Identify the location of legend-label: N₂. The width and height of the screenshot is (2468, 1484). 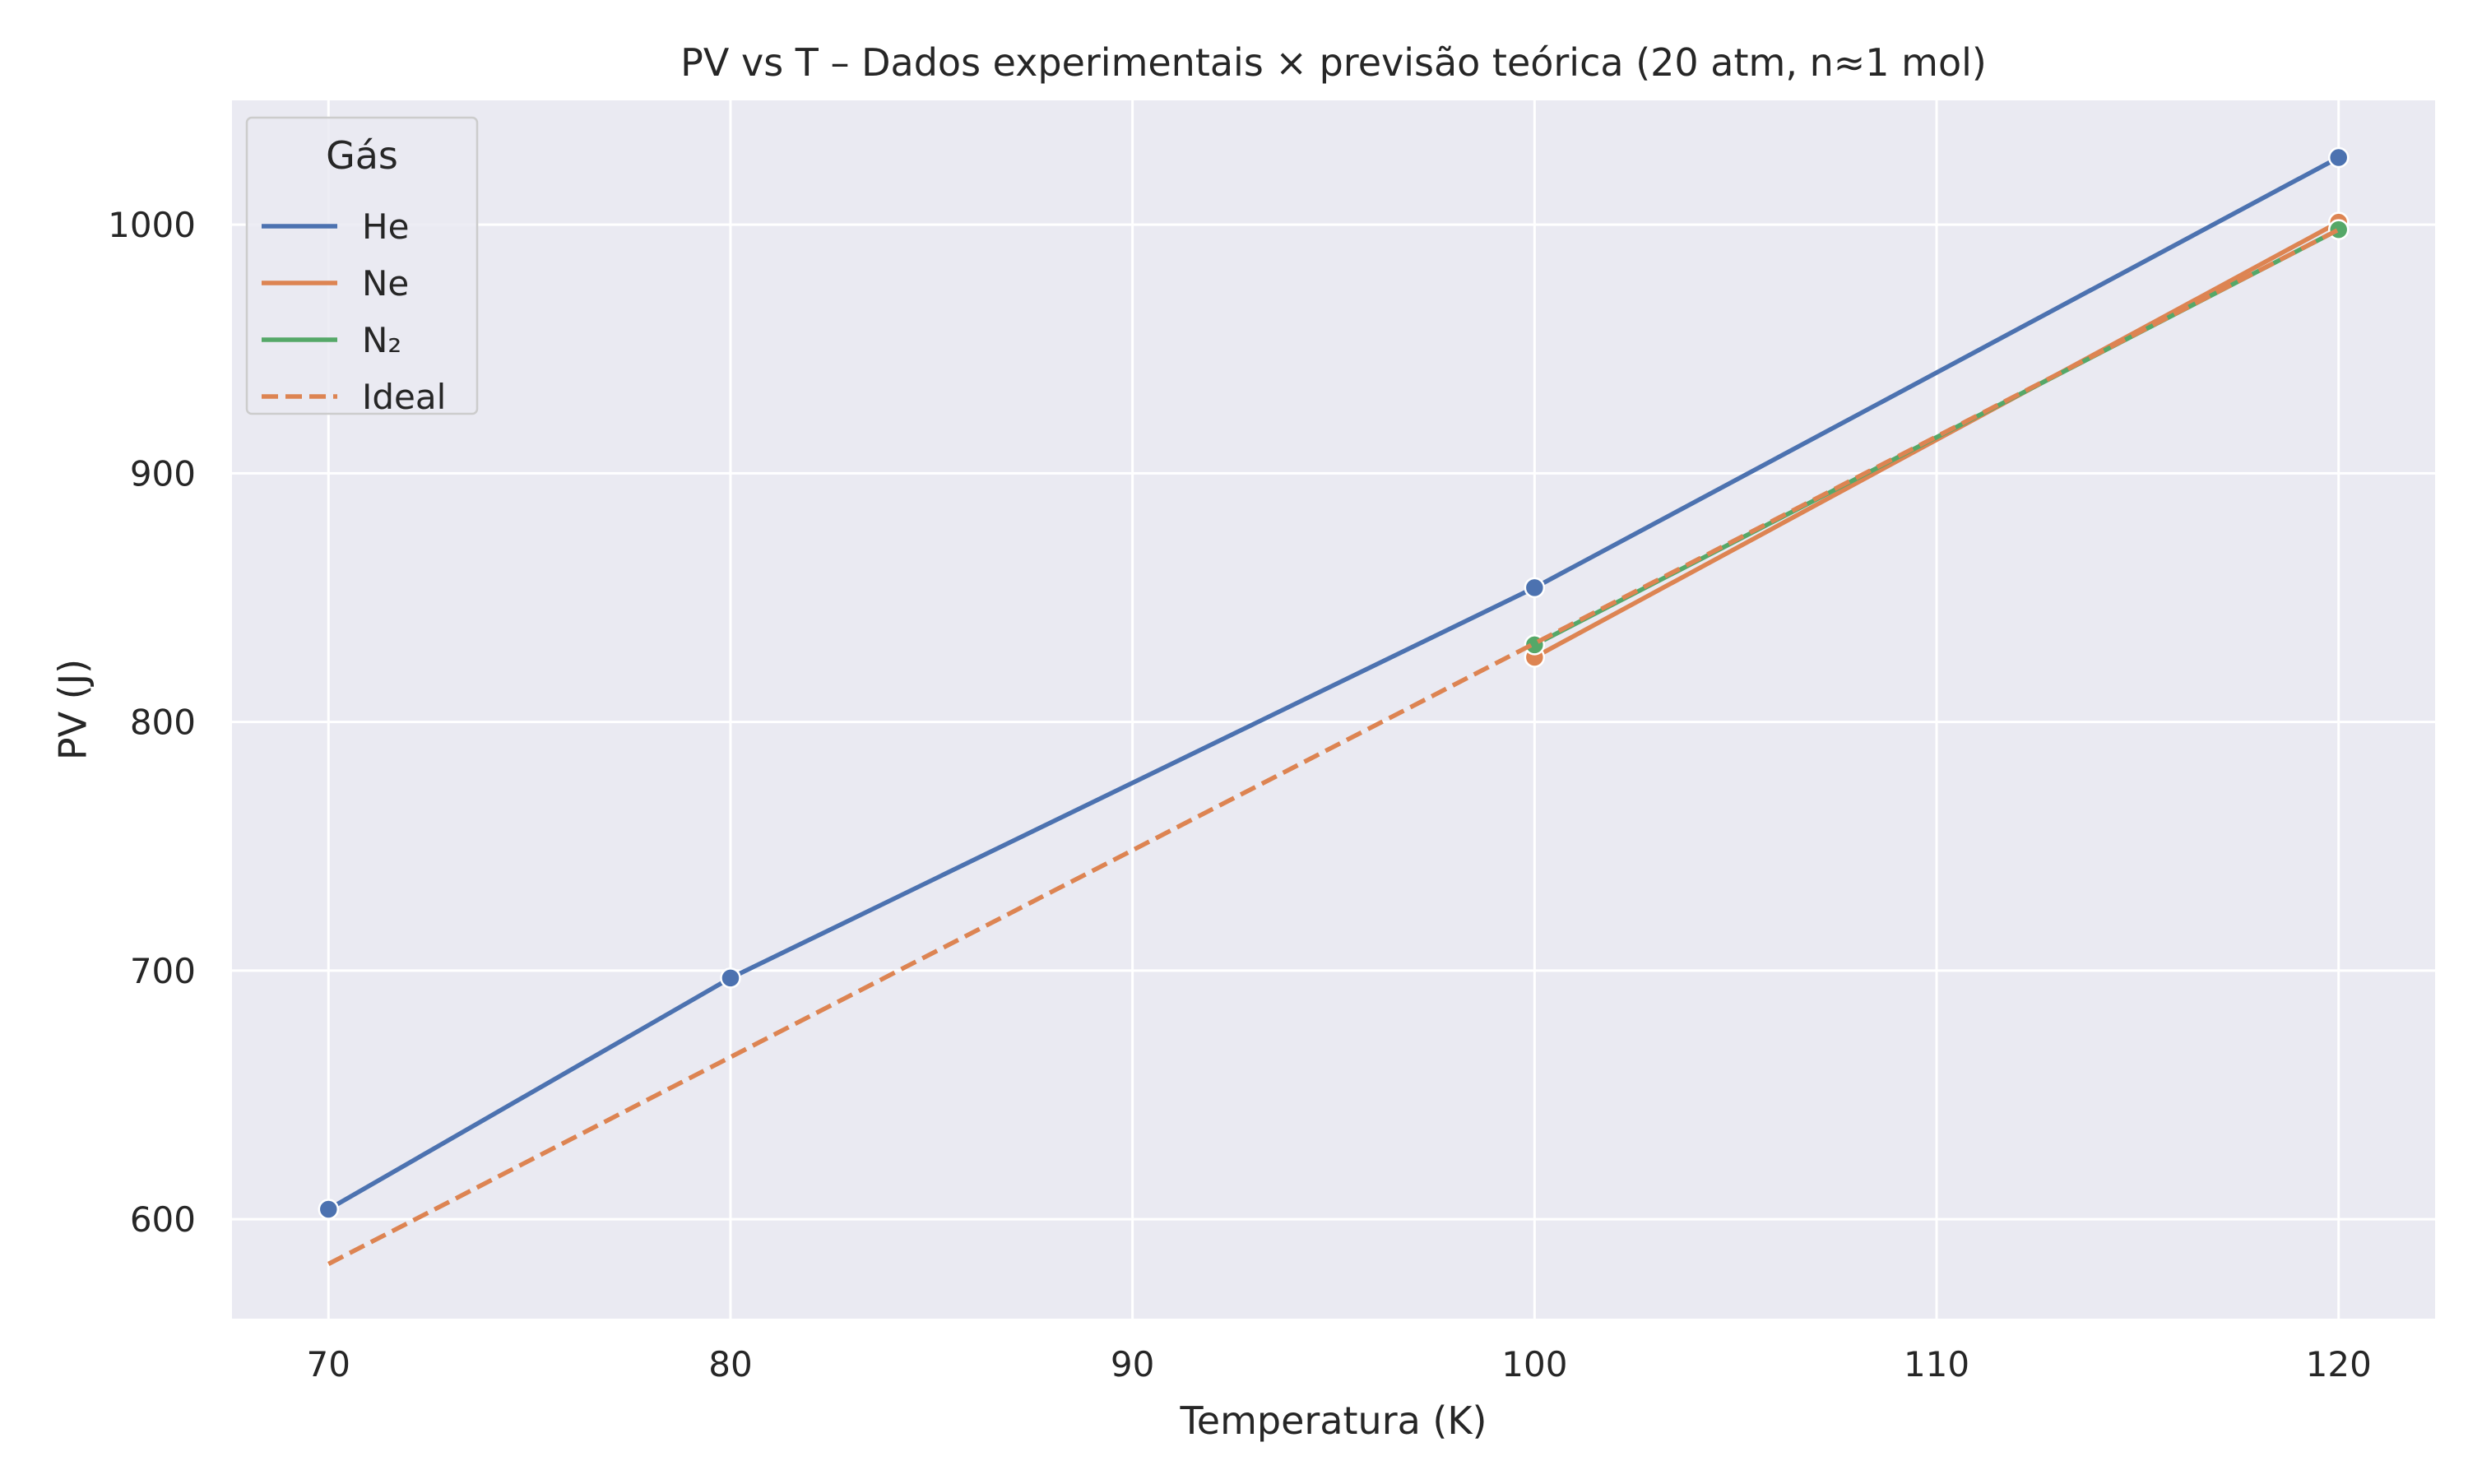
(381, 340).